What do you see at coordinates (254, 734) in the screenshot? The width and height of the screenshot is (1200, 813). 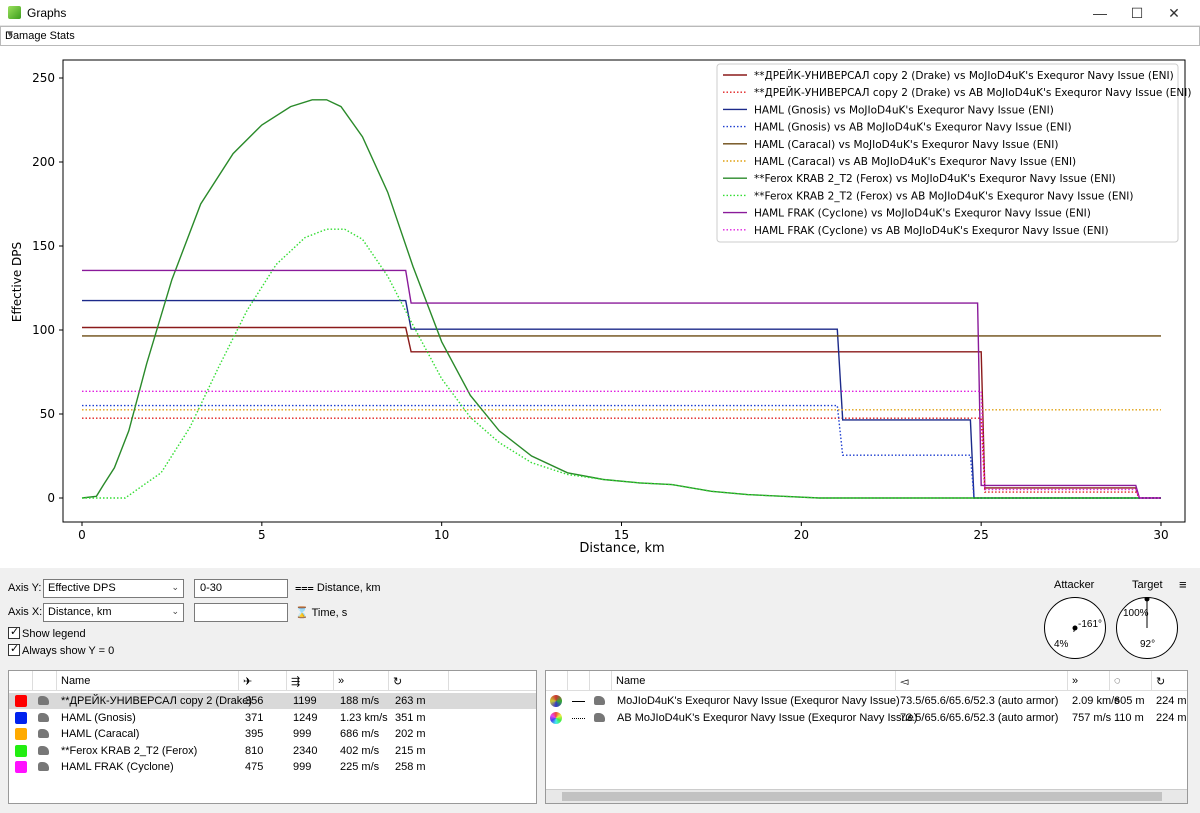 I see `fit-dps: 395` at bounding box center [254, 734].